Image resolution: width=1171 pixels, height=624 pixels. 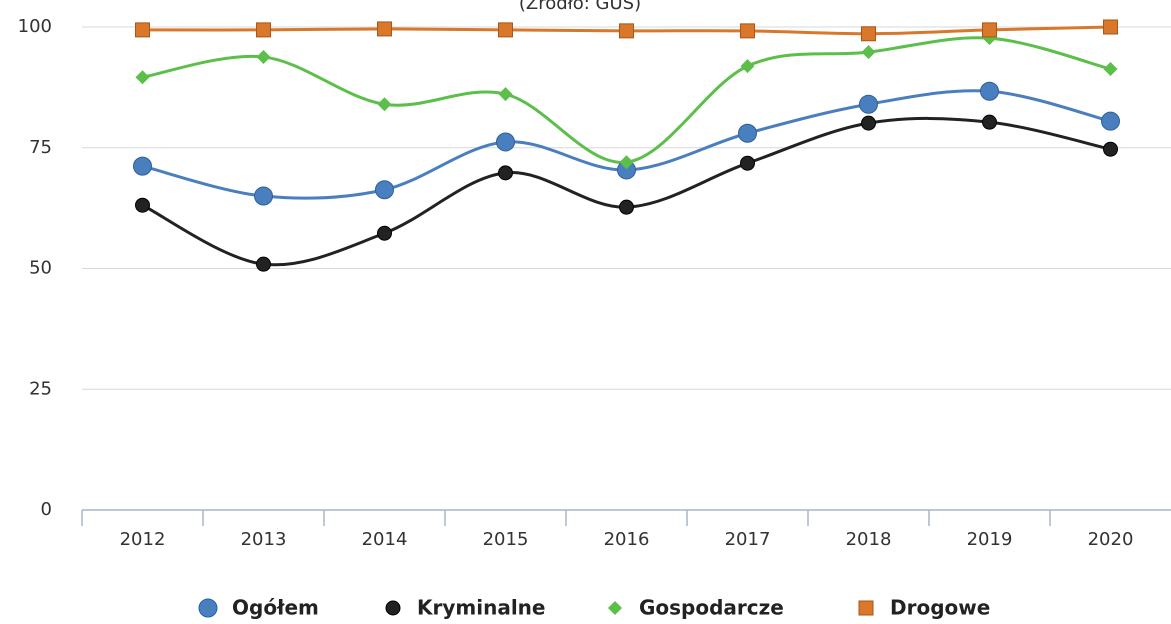 What do you see at coordinates (40, 268) in the screenshot?
I see `y-tick-label: 50` at bounding box center [40, 268].